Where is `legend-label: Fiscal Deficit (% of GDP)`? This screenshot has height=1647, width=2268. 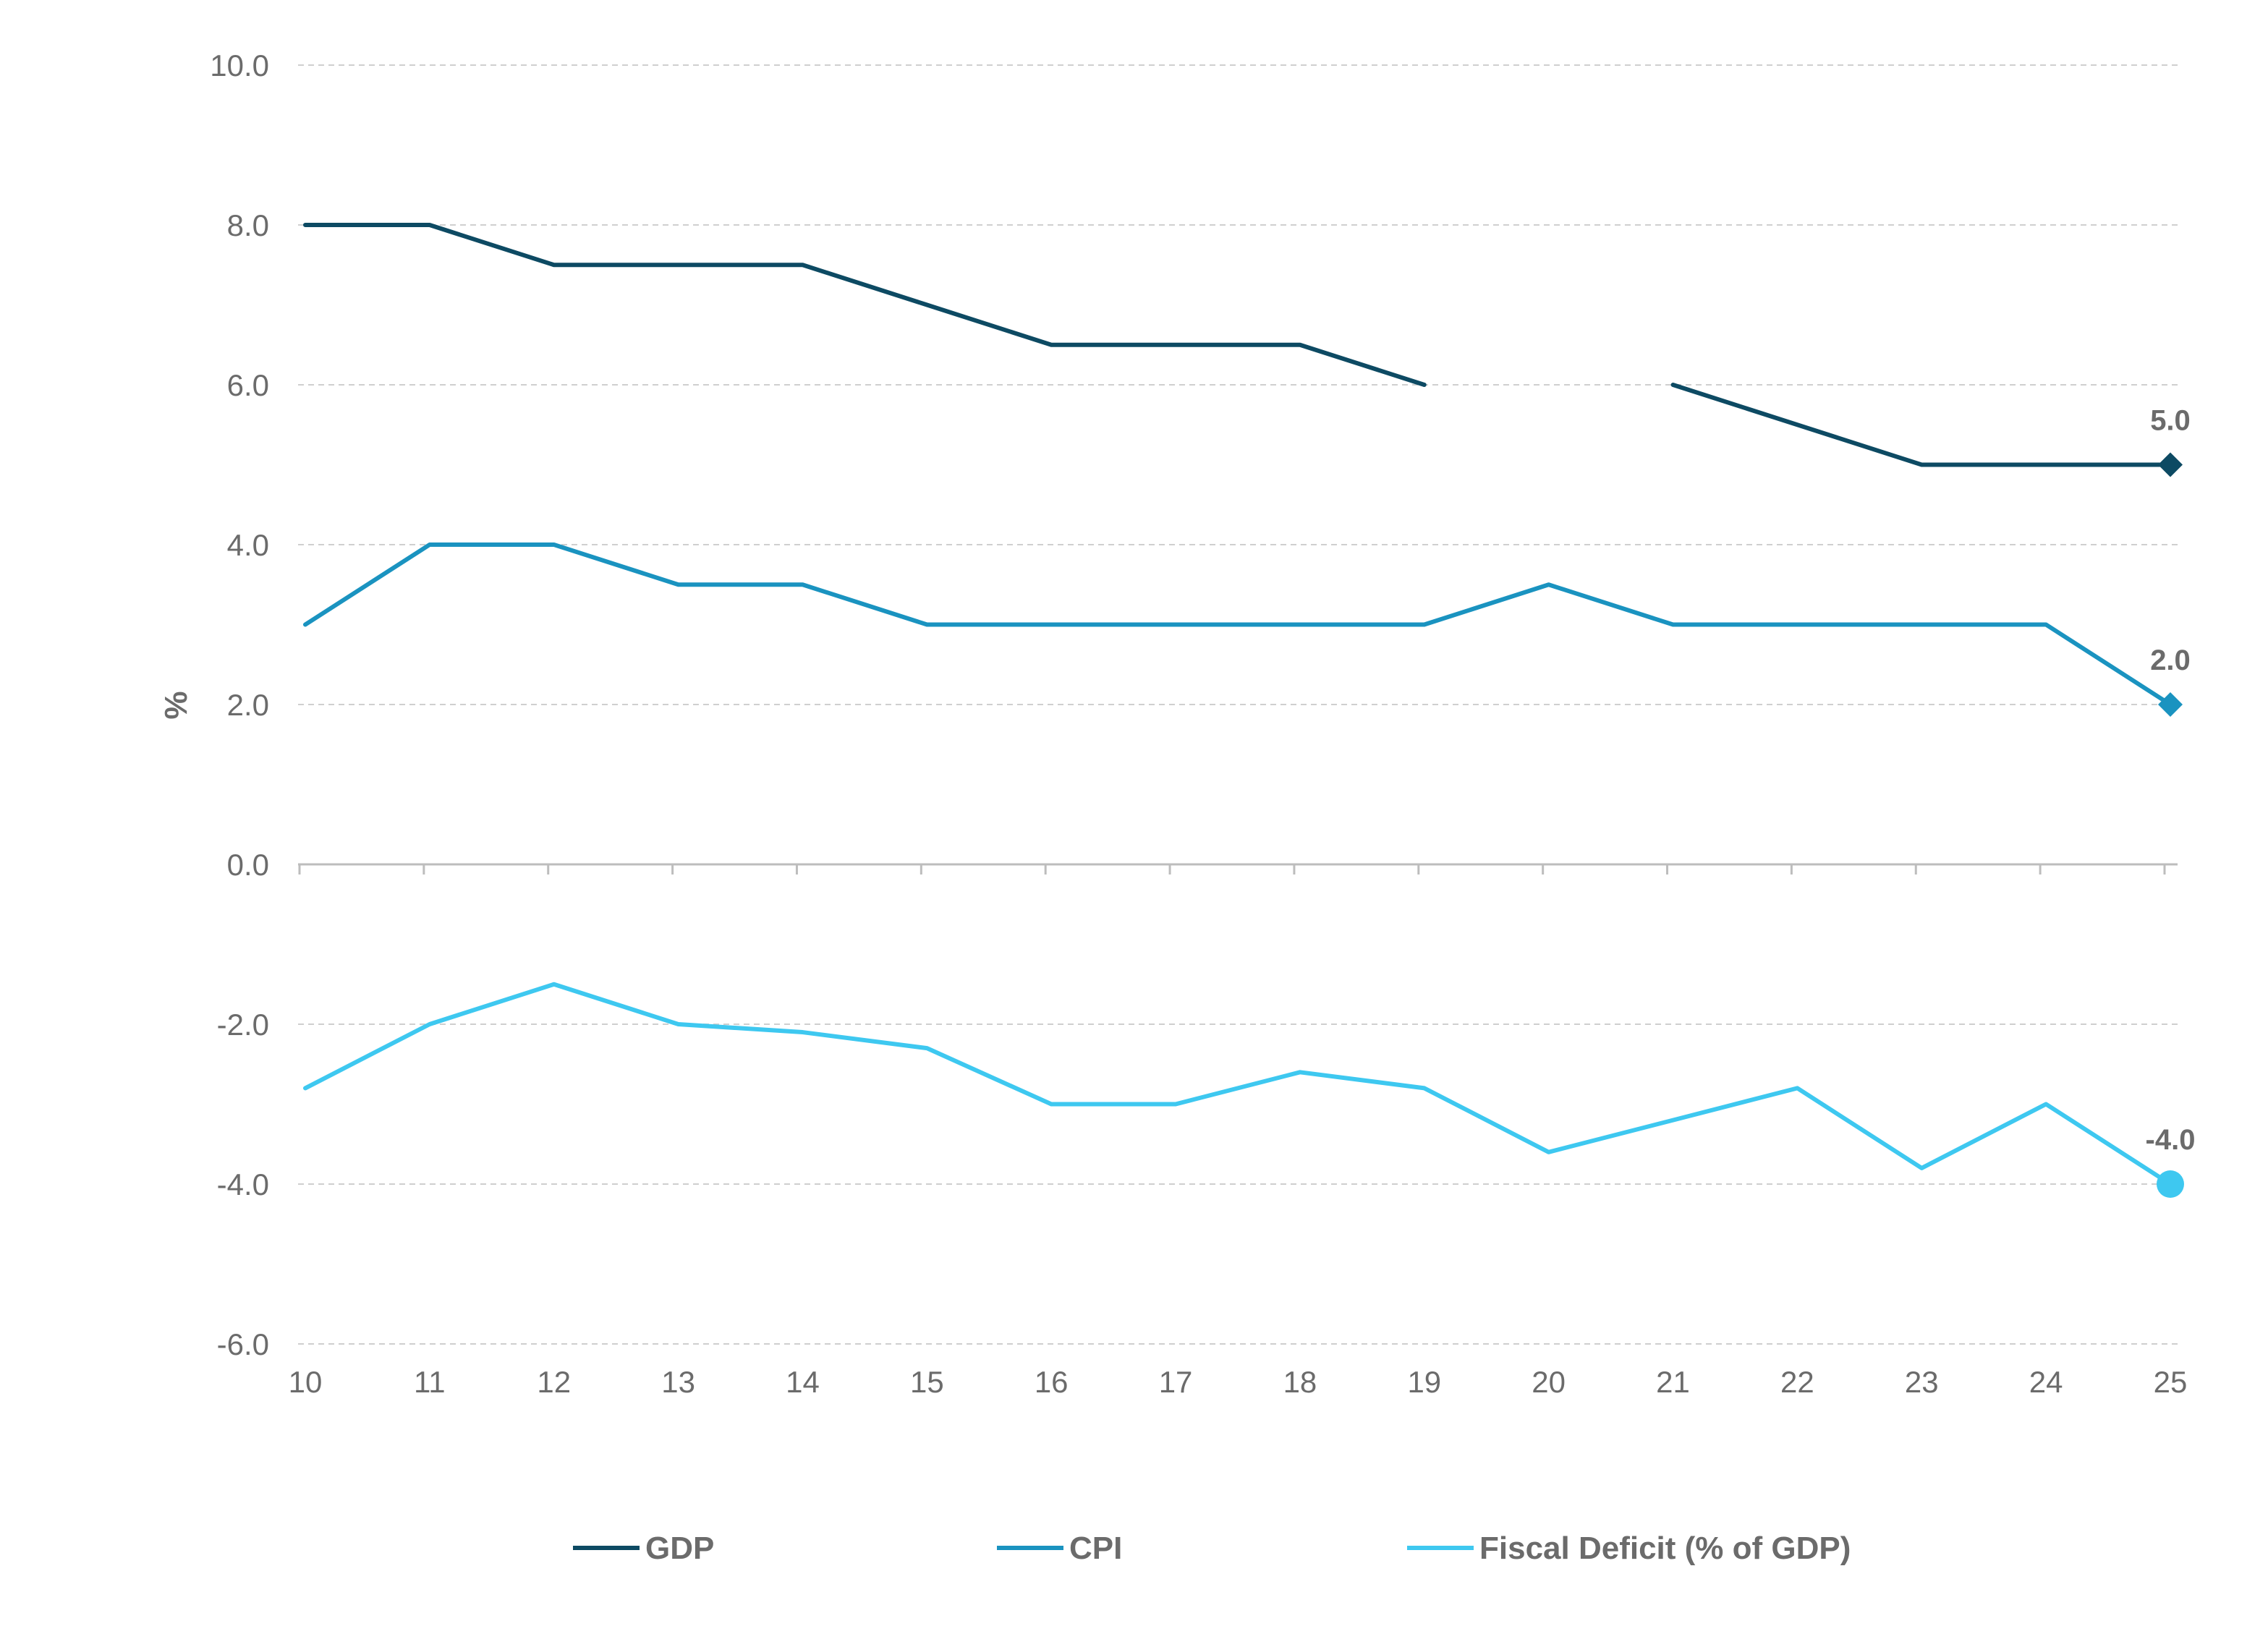 legend-label: Fiscal Deficit (% of GDP) is located at coordinates (1665, 1548).